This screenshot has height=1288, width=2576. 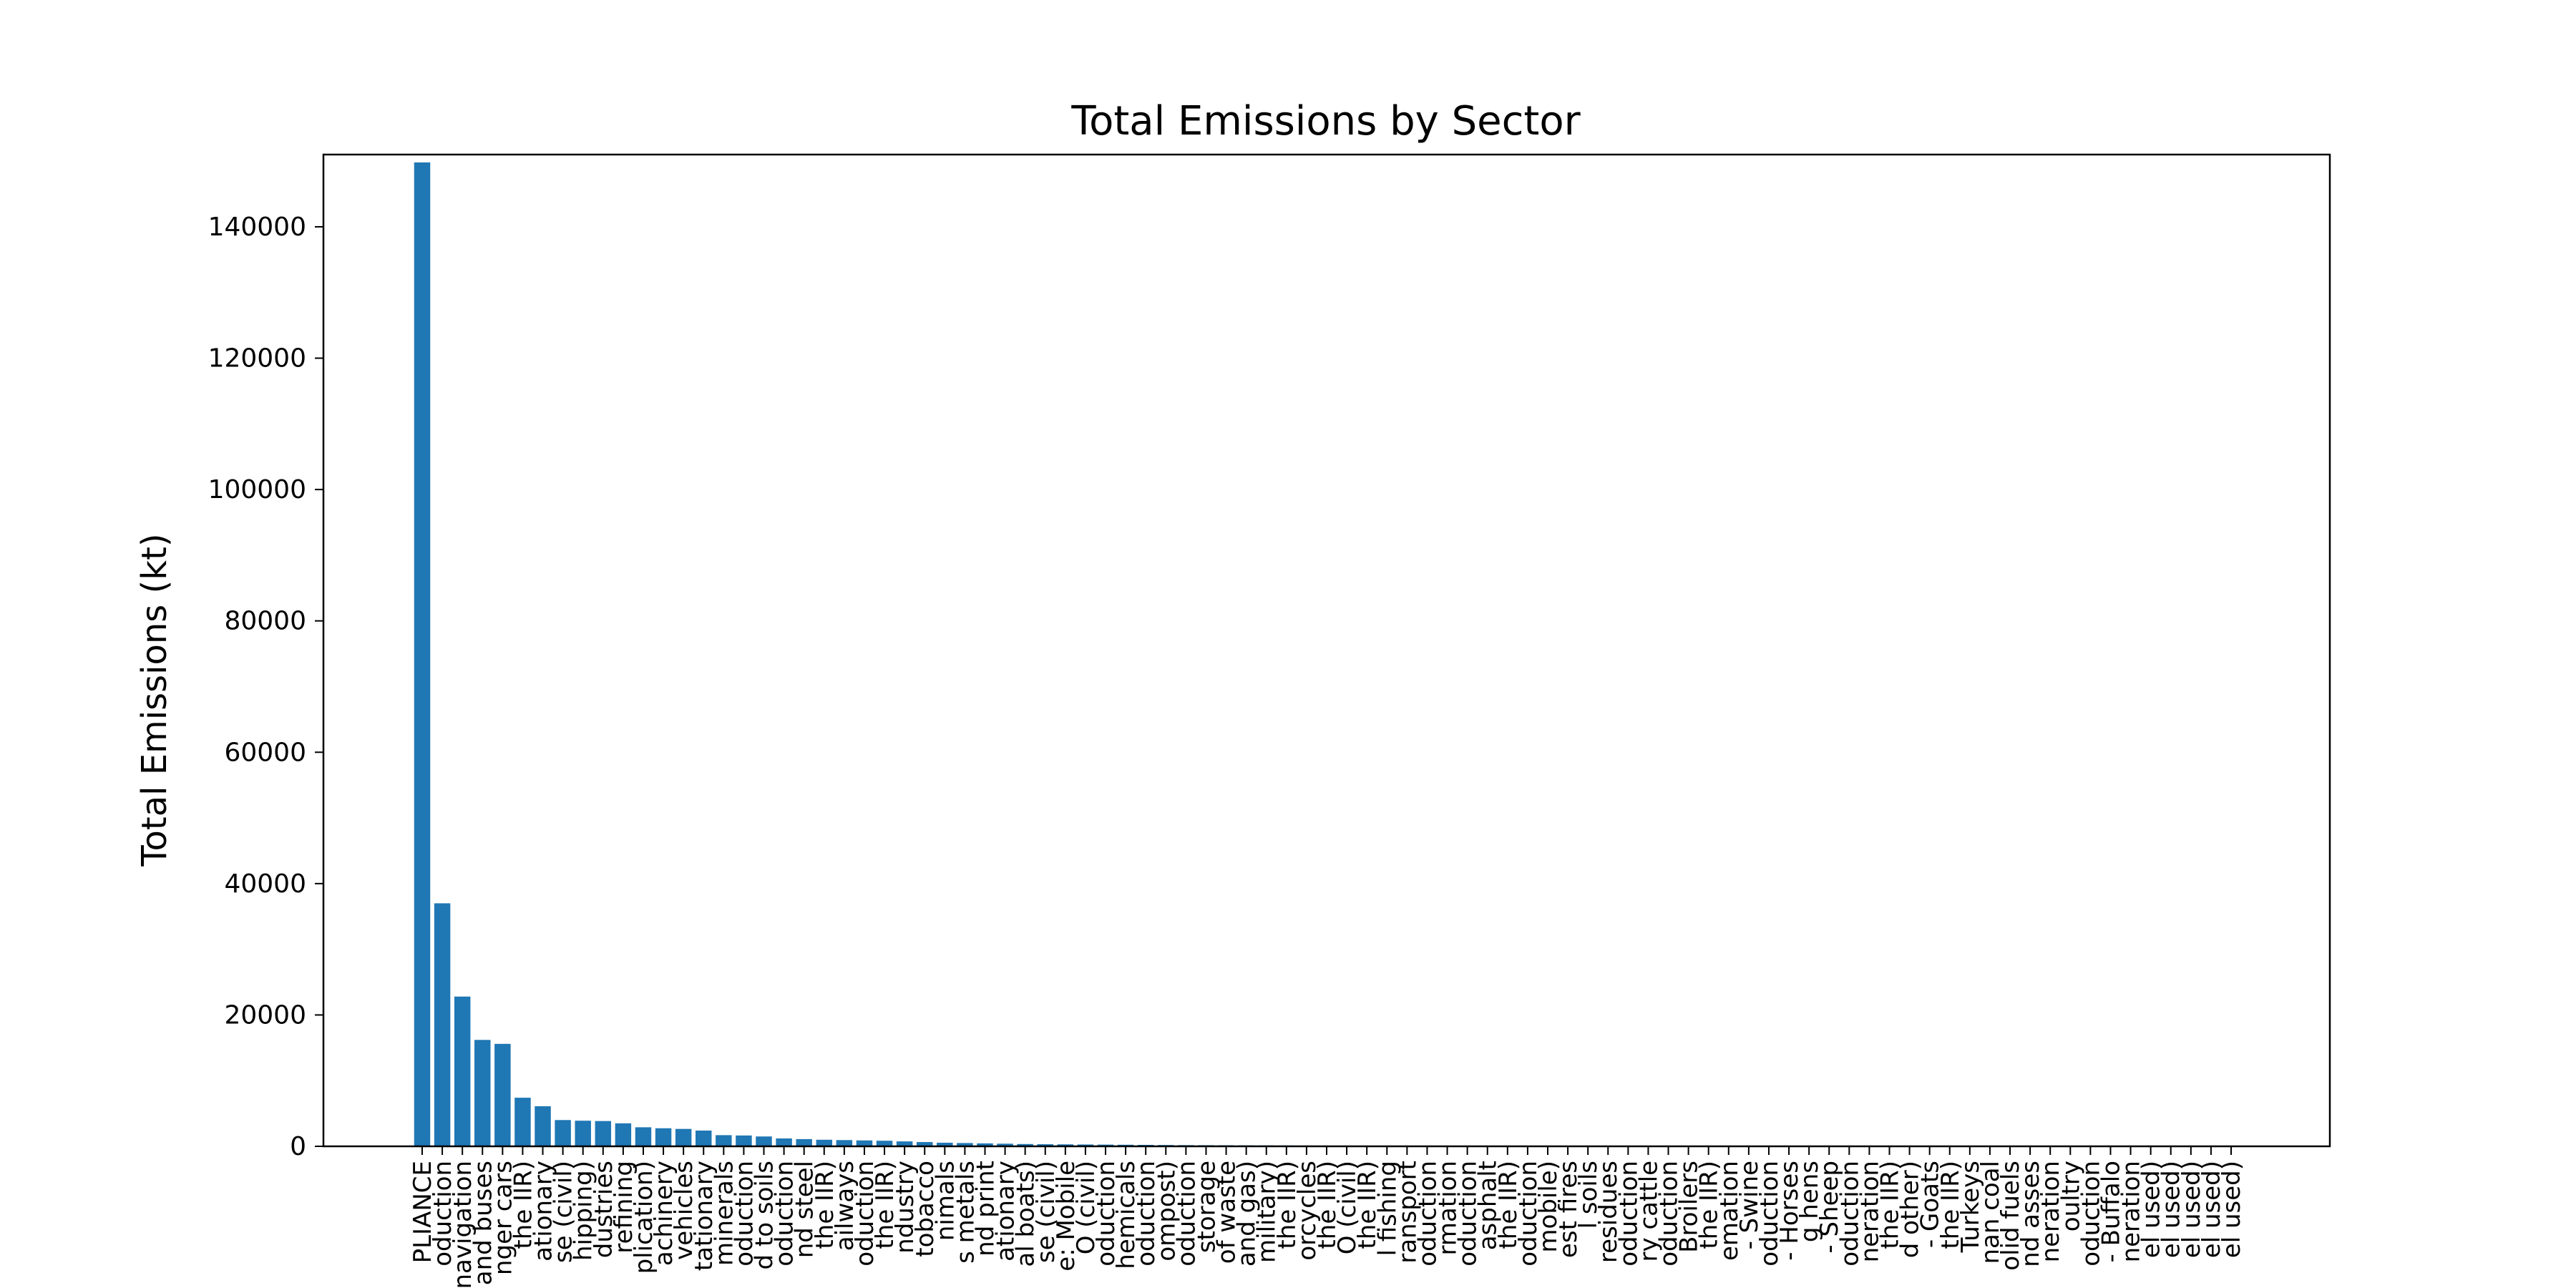 What do you see at coordinates (845, 1206) in the screenshot?
I see `x-tick-label: ailways` at bounding box center [845, 1206].